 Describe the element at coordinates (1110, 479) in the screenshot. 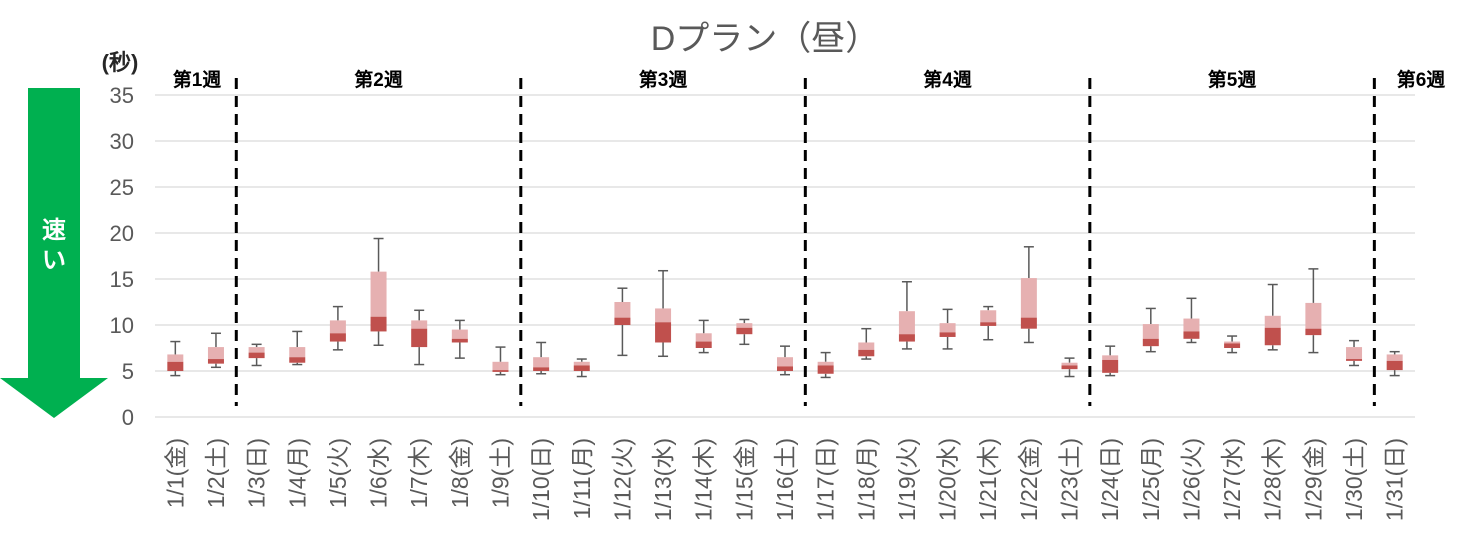

I see `x-tick-label: 1/24(日)` at that location.